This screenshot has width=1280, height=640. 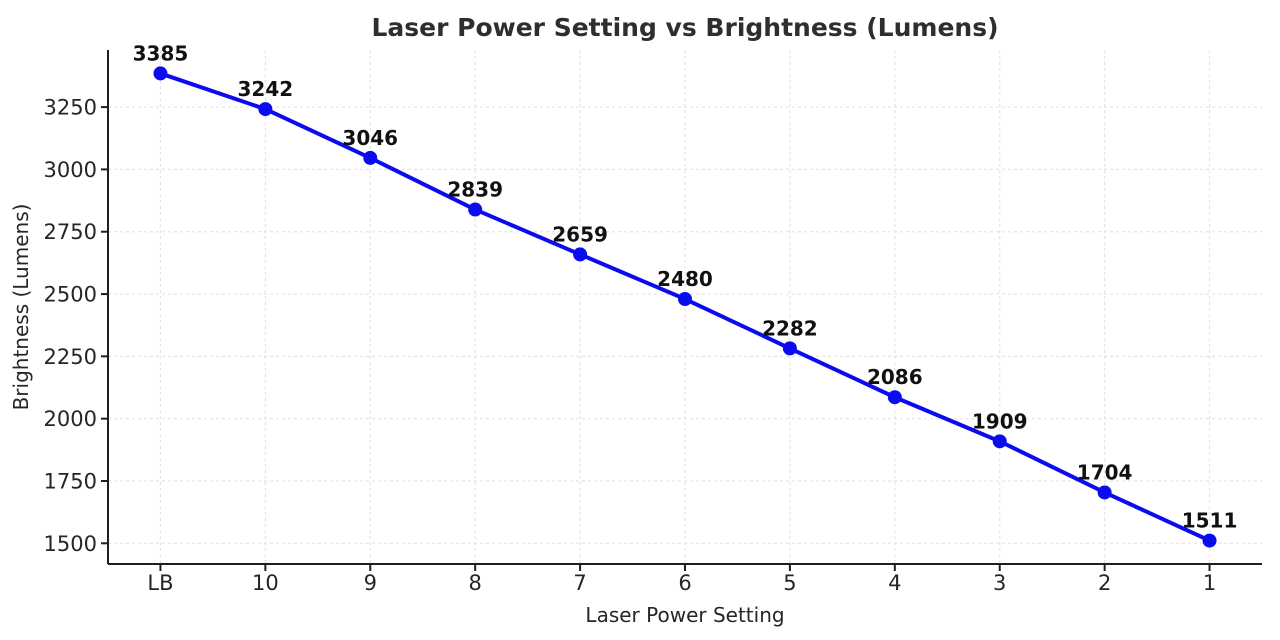 I want to click on y-tick-label: 1500, so click(x=70, y=544).